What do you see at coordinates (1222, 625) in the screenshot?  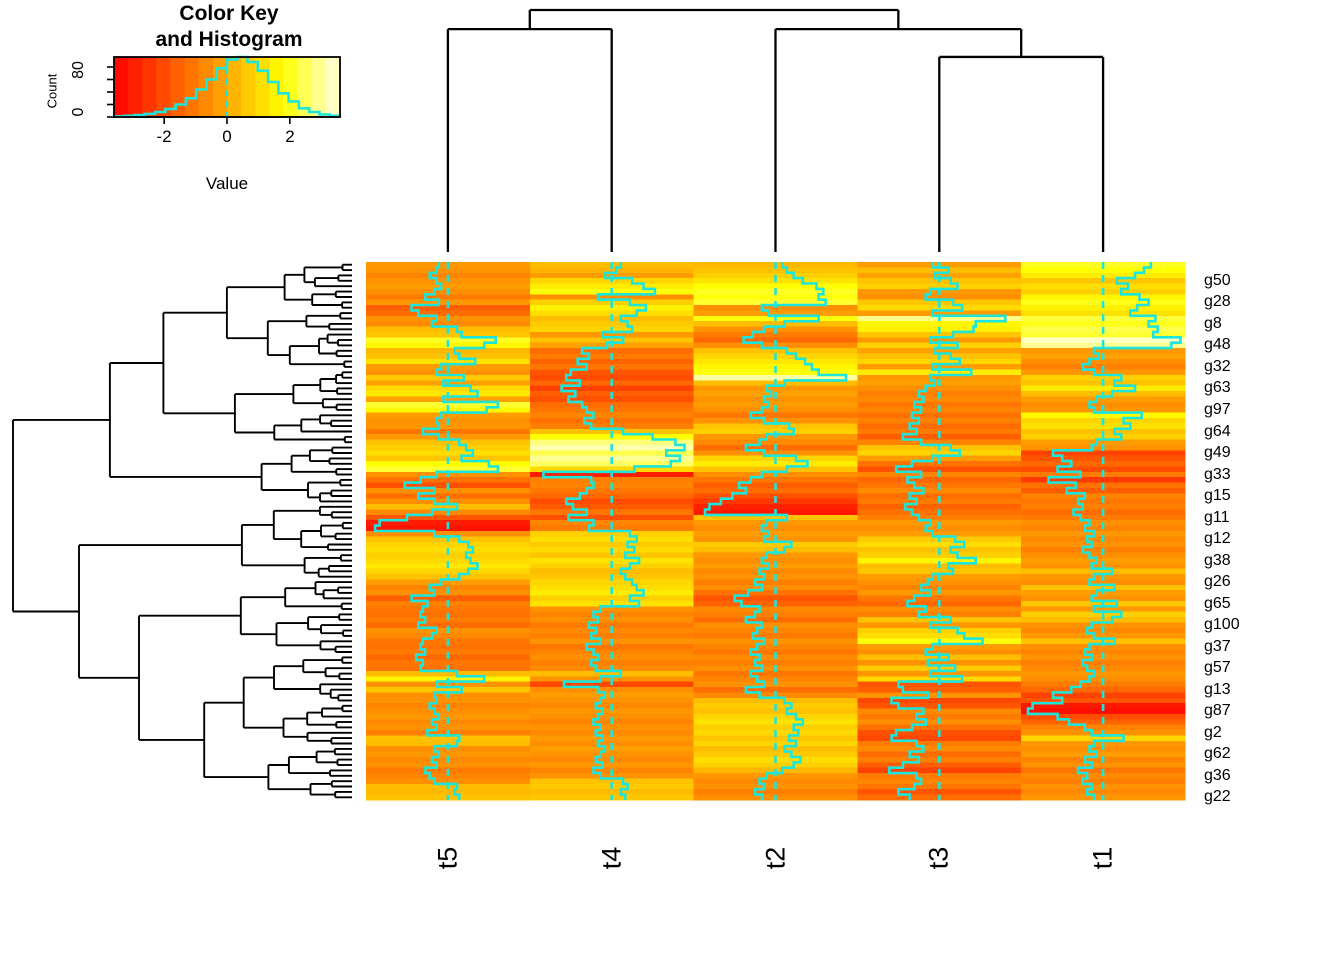 I see `row-label: g100` at bounding box center [1222, 625].